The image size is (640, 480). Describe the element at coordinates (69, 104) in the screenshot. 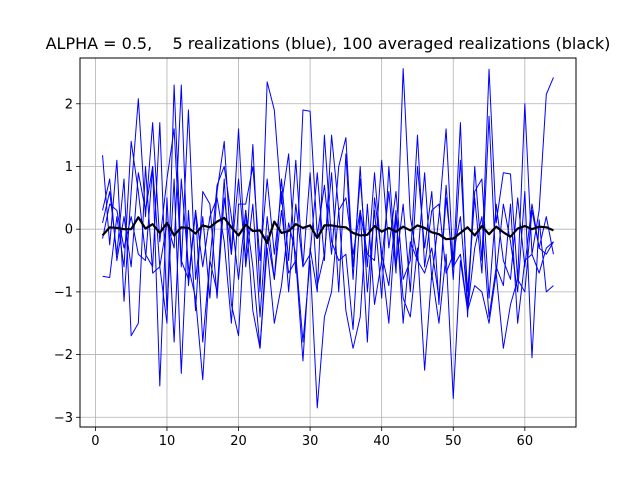

I see `y-tick-label: 2` at that location.